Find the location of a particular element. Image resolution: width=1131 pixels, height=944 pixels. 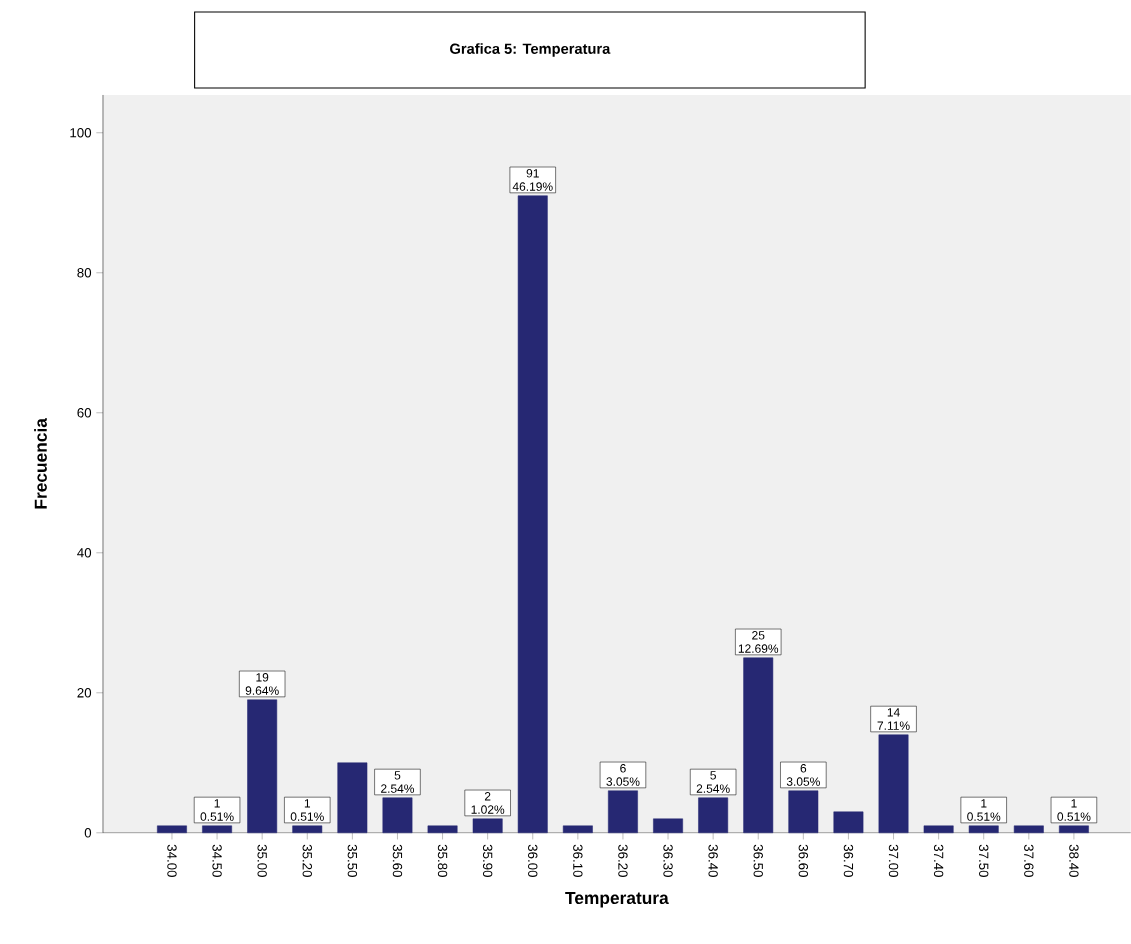

data-label: 14 7.11% is located at coordinates (893, 719).